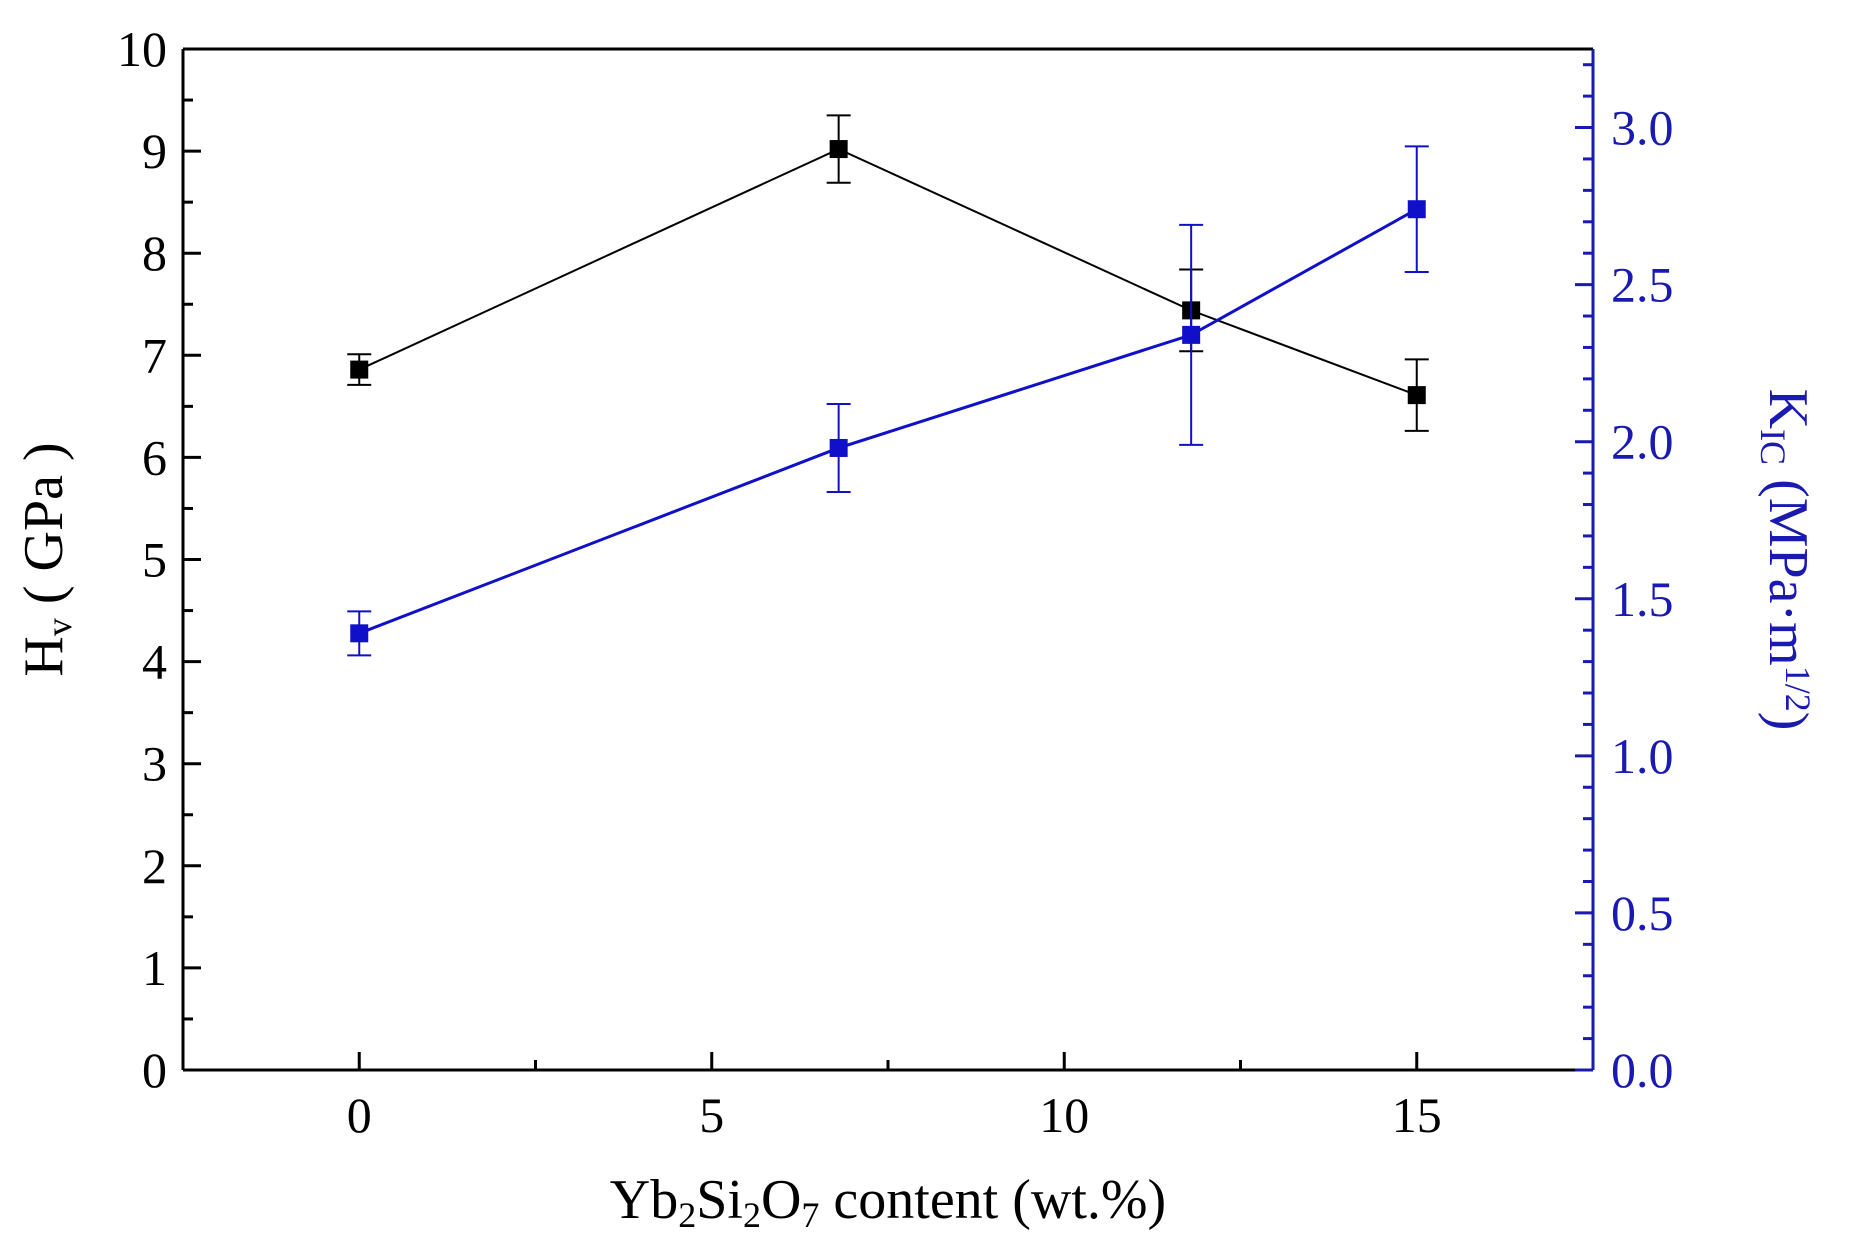  What do you see at coordinates (154, 1070) in the screenshot?
I see `left-tick-label: 0` at bounding box center [154, 1070].